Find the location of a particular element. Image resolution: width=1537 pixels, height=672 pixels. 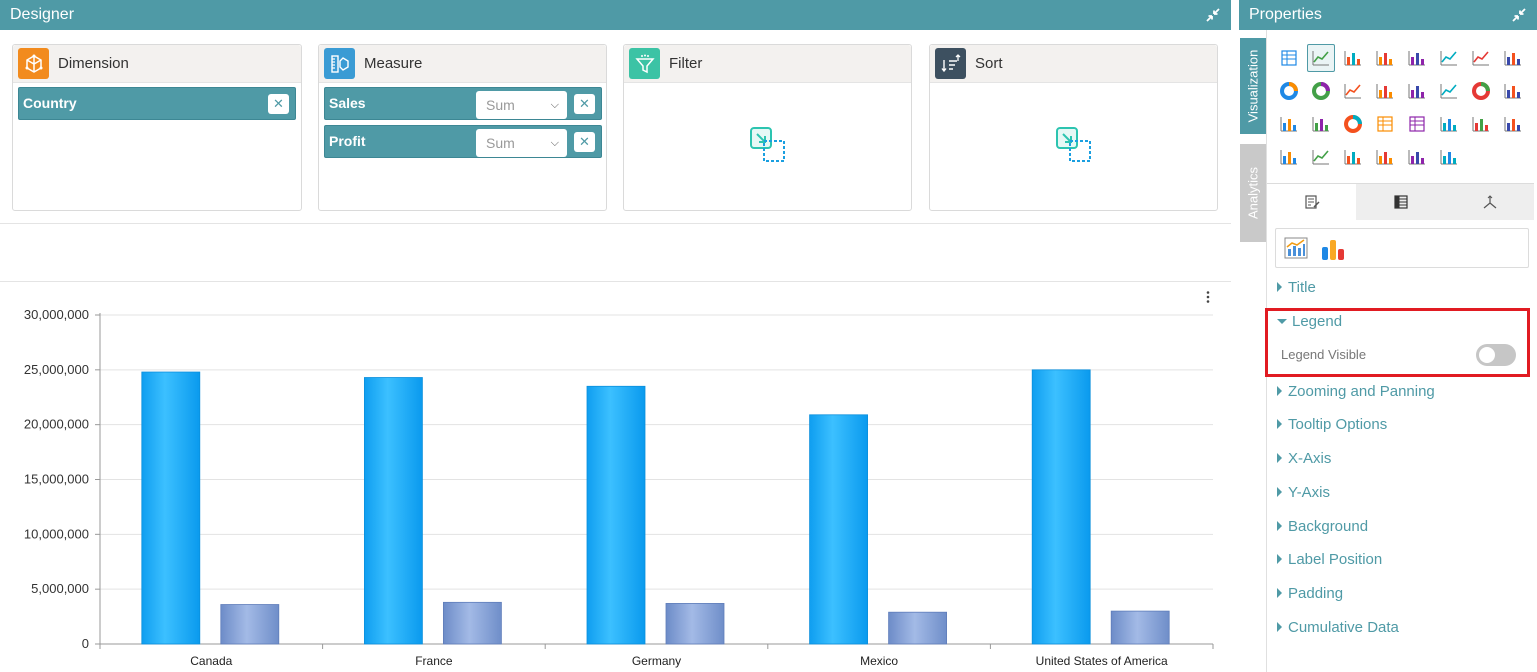

table-icon is located at coordinates (1400, 202).